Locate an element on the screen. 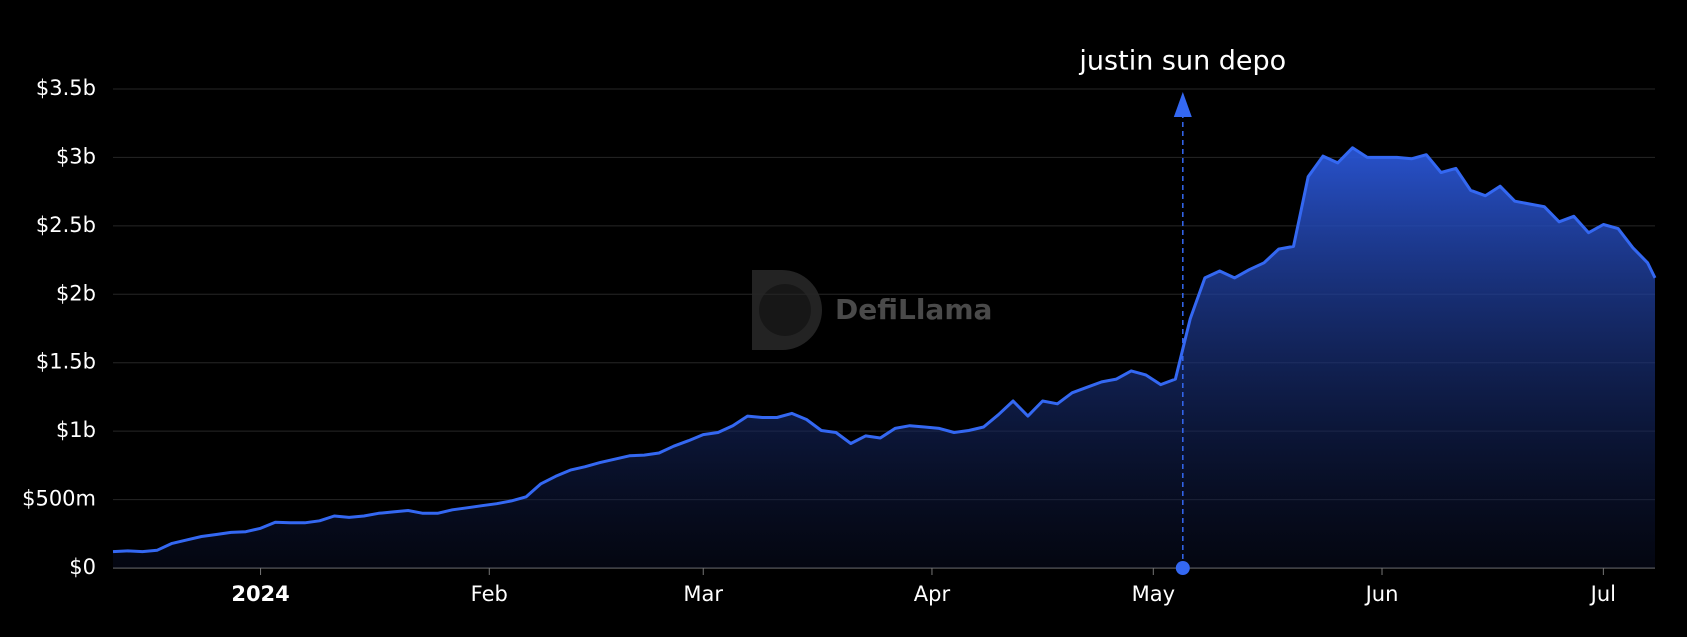 The image size is (1687, 637). x-tick-label: Jul is located at coordinates (1602, 594).